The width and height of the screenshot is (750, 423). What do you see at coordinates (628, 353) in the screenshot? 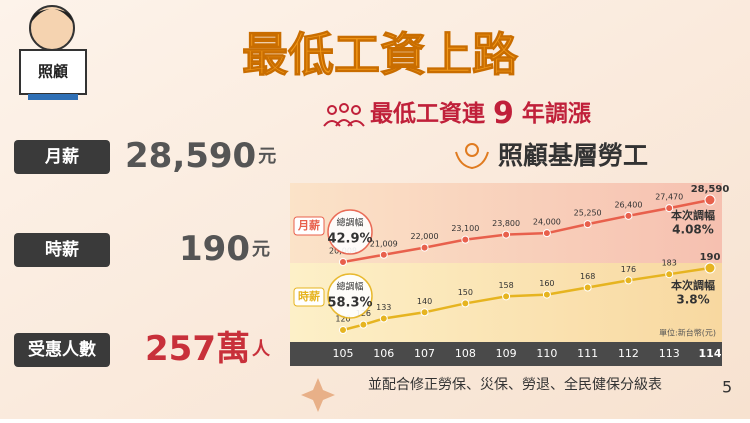
I see `x-tick-label: 112` at bounding box center [628, 353].